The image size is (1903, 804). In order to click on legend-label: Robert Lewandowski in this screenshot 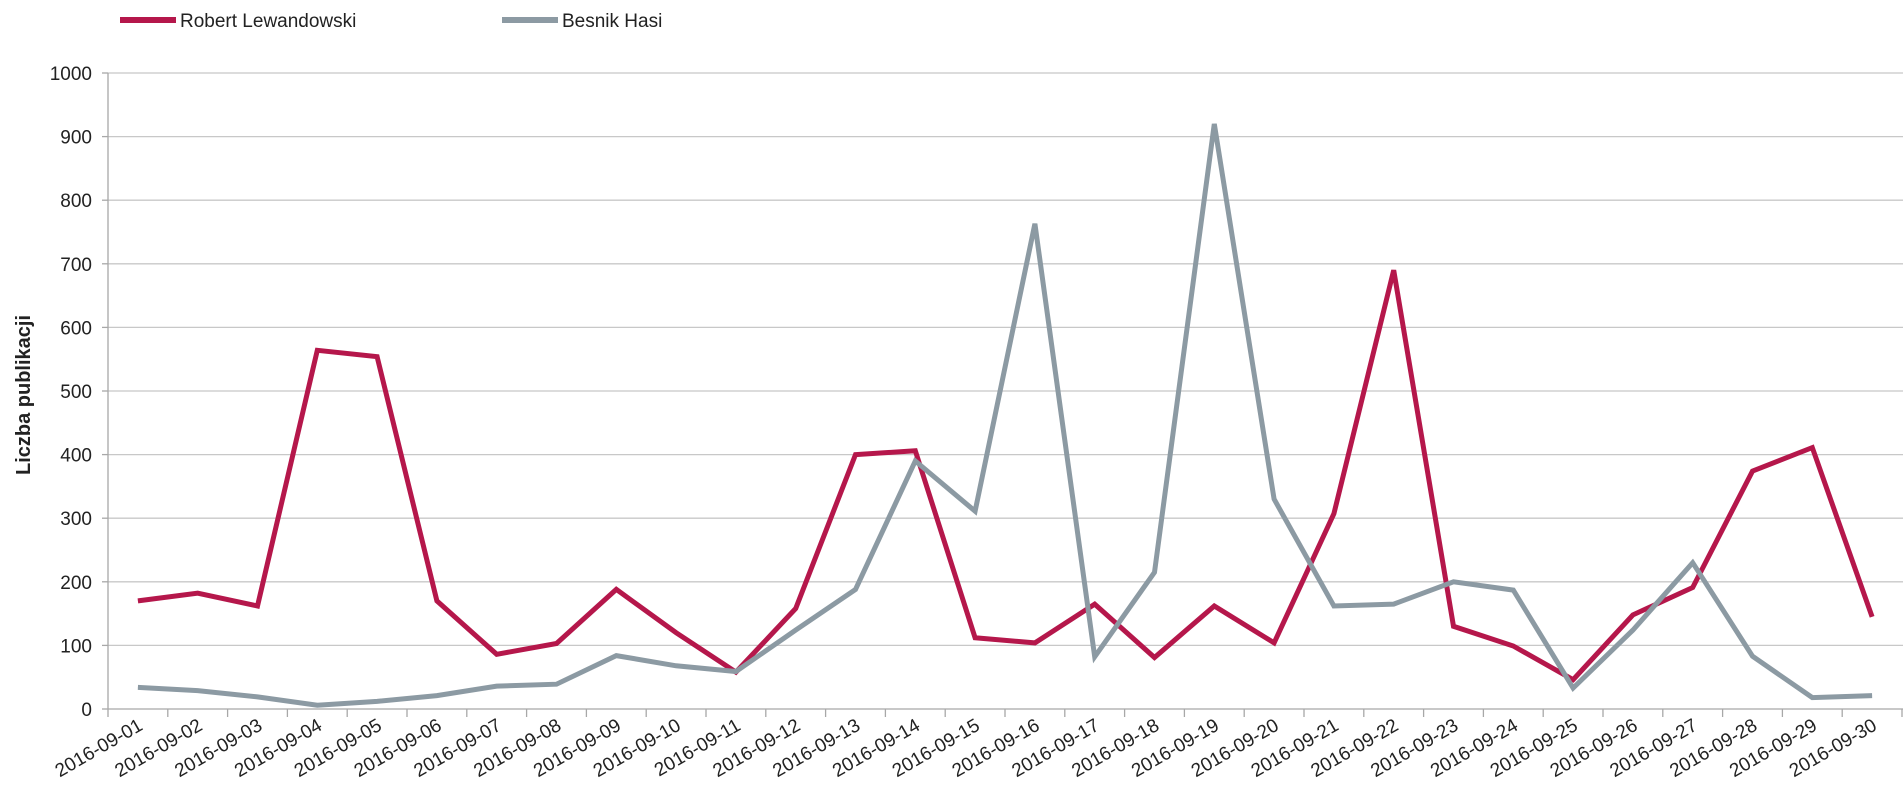, I will do `click(268, 21)`.